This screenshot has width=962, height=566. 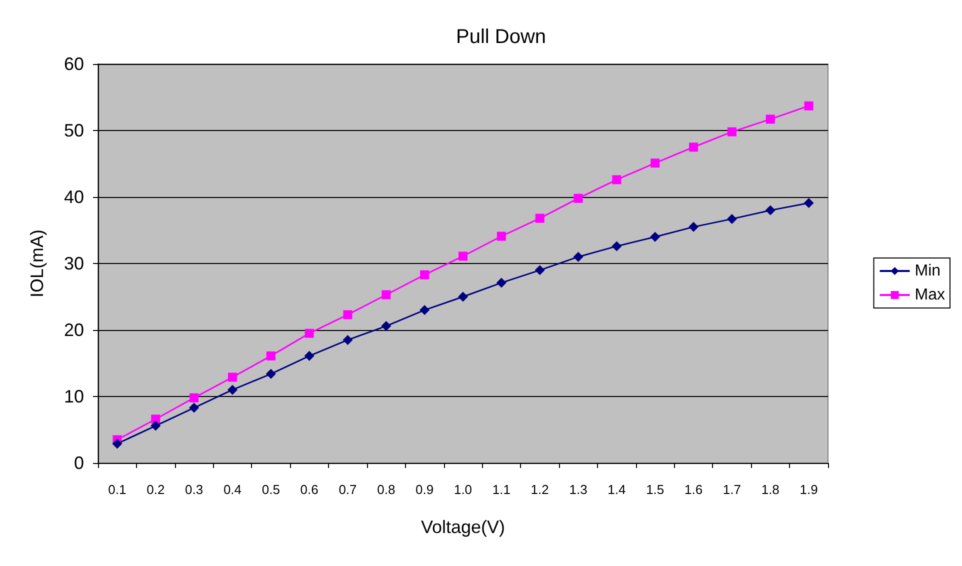 What do you see at coordinates (930, 295) in the screenshot?
I see `legend-label: Max` at bounding box center [930, 295].